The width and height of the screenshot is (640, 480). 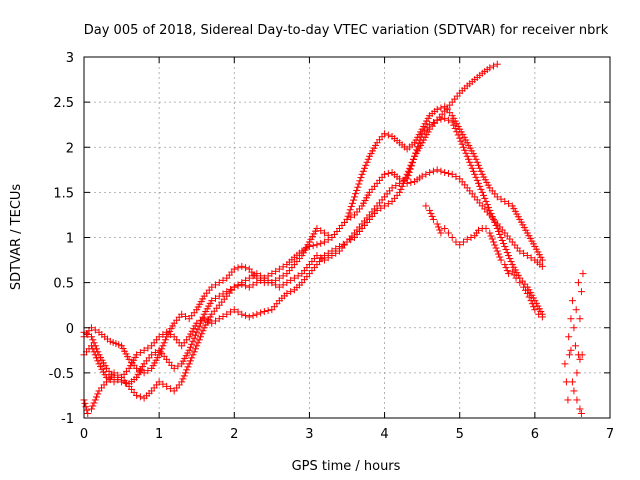 What do you see at coordinates (67, 419) in the screenshot?
I see `y-tick-label: -1` at bounding box center [67, 419].